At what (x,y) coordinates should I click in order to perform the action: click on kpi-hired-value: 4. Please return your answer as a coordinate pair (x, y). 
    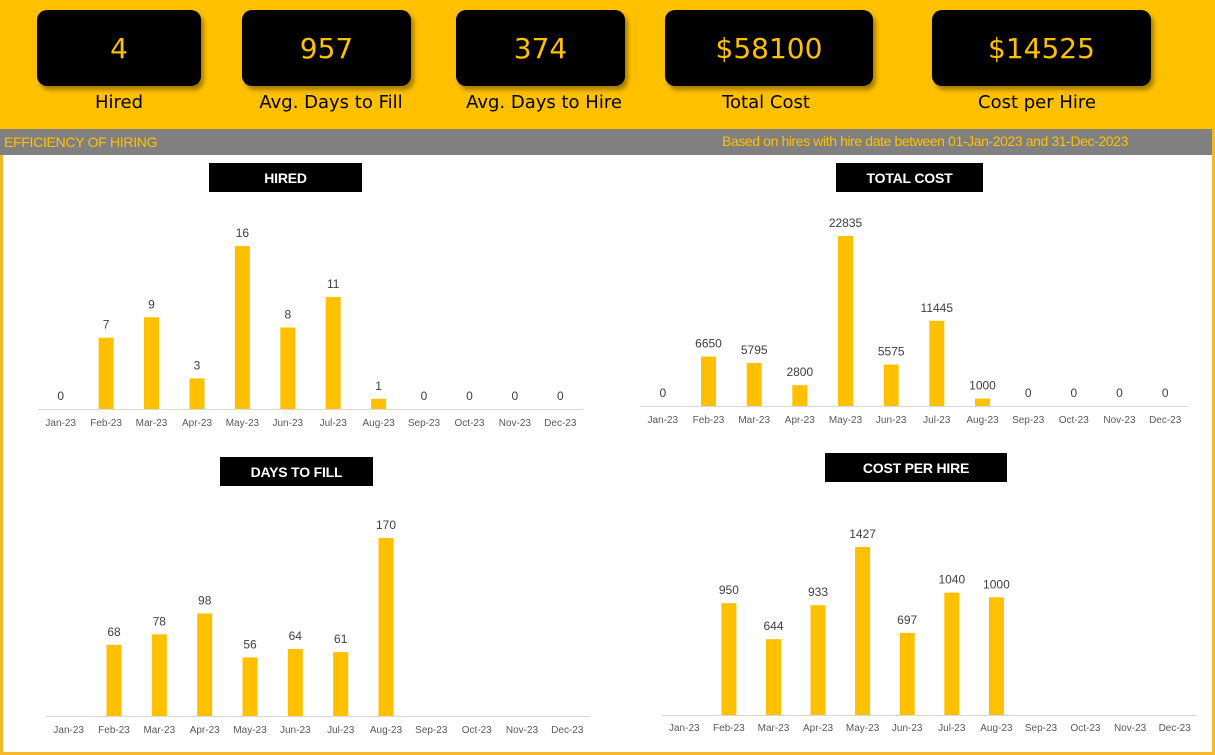
    Looking at the image, I should click on (119, 48).